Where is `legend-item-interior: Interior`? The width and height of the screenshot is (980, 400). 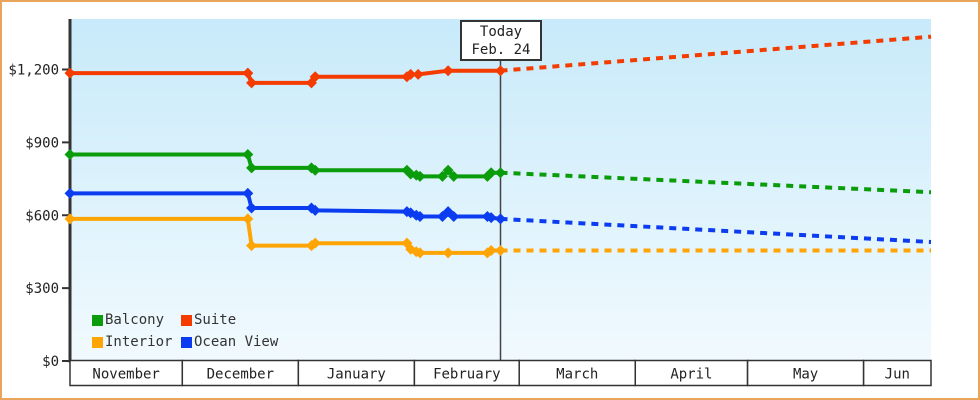
legend-item-interior: Interior is located at coordinates (136, 342).